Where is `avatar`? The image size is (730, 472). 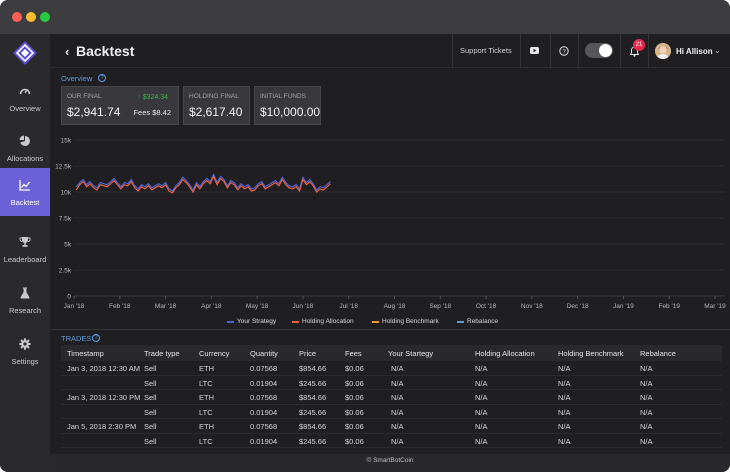
avatar is located at coordinates (663, 51).